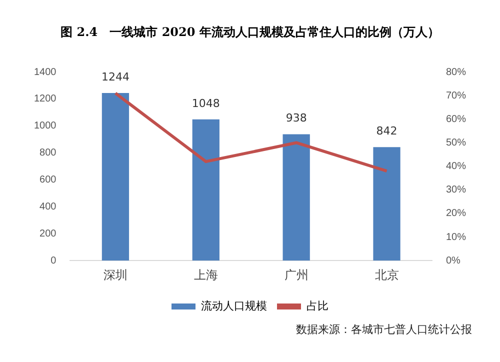 Image resolution: width=500 pixels, height=362 pixels. I want to click on y-tick-label: 800, so click(48, 153).